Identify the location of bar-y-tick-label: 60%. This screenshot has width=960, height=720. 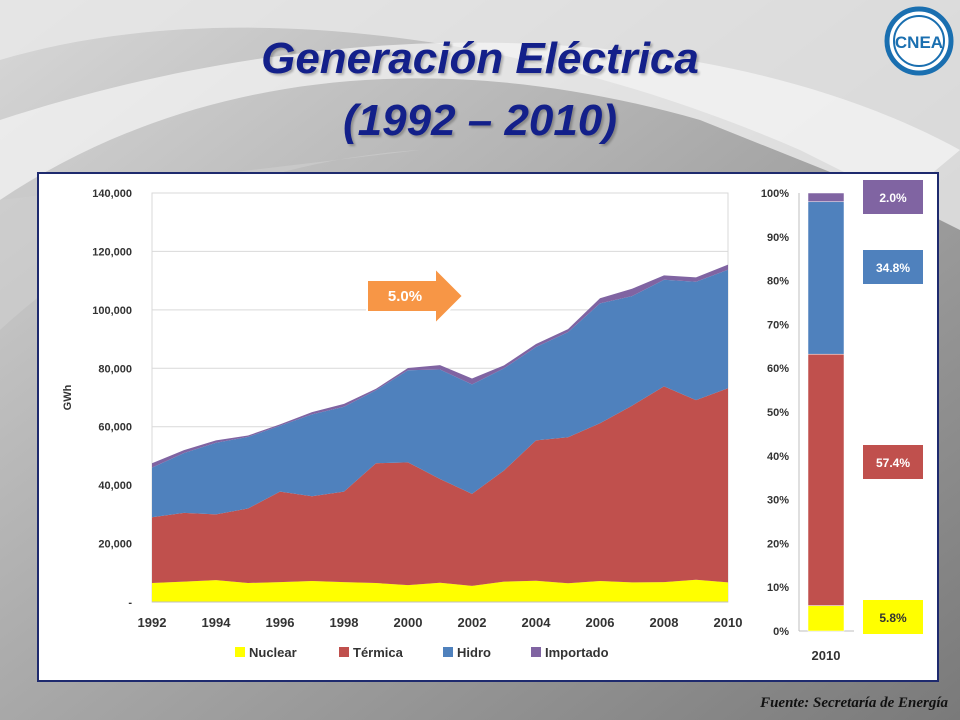
(778, 369).